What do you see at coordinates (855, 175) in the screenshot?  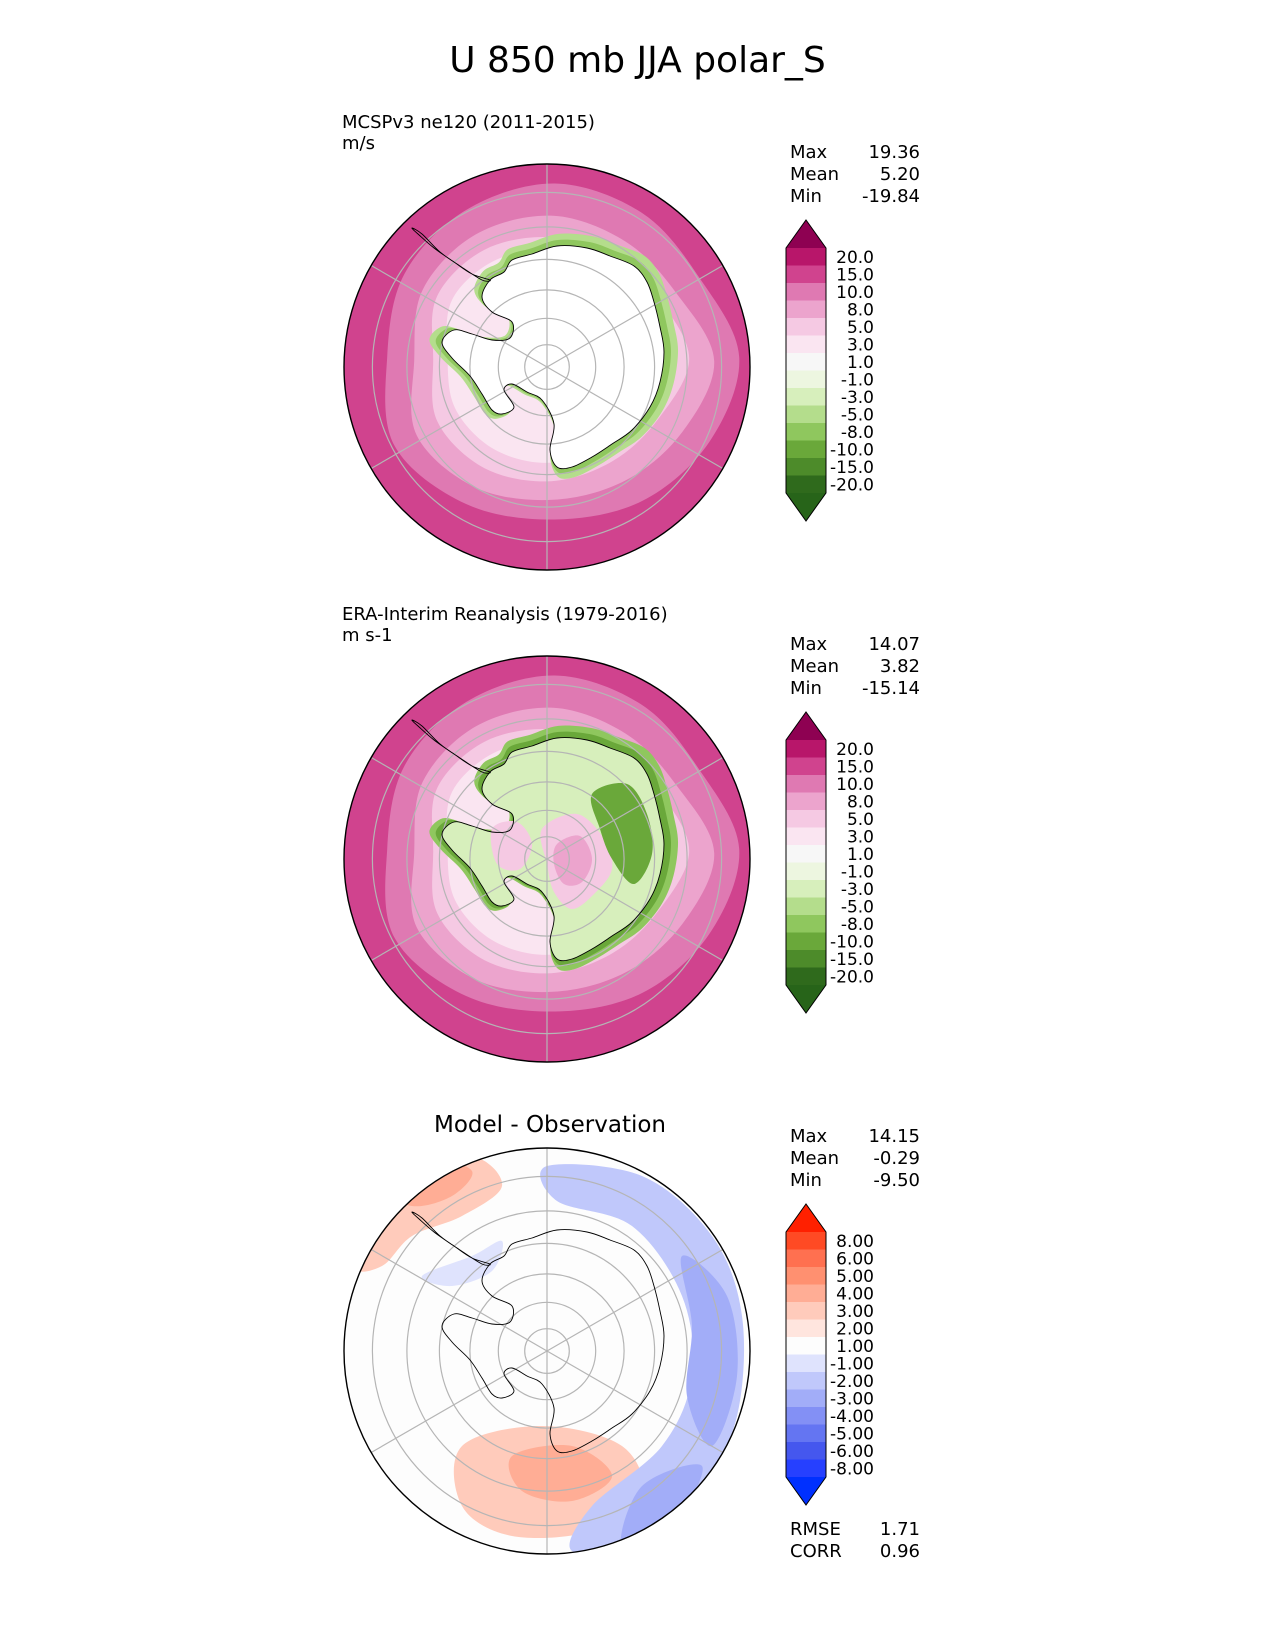 I see `panel-model-stats: Max 19.36 Mean 5.20 Min -19.84` at bounding box center [855, 175].